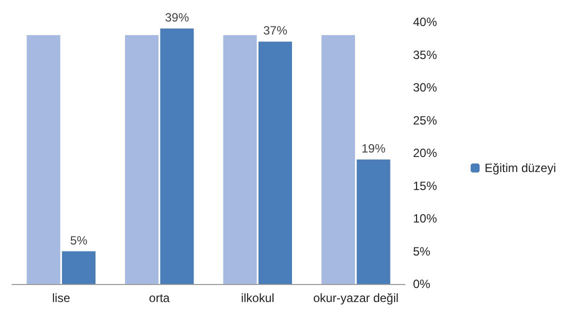  Describe the element at coordinates (425, 153) in the screenshot. I see `y-tick-label: 20%` at that location.